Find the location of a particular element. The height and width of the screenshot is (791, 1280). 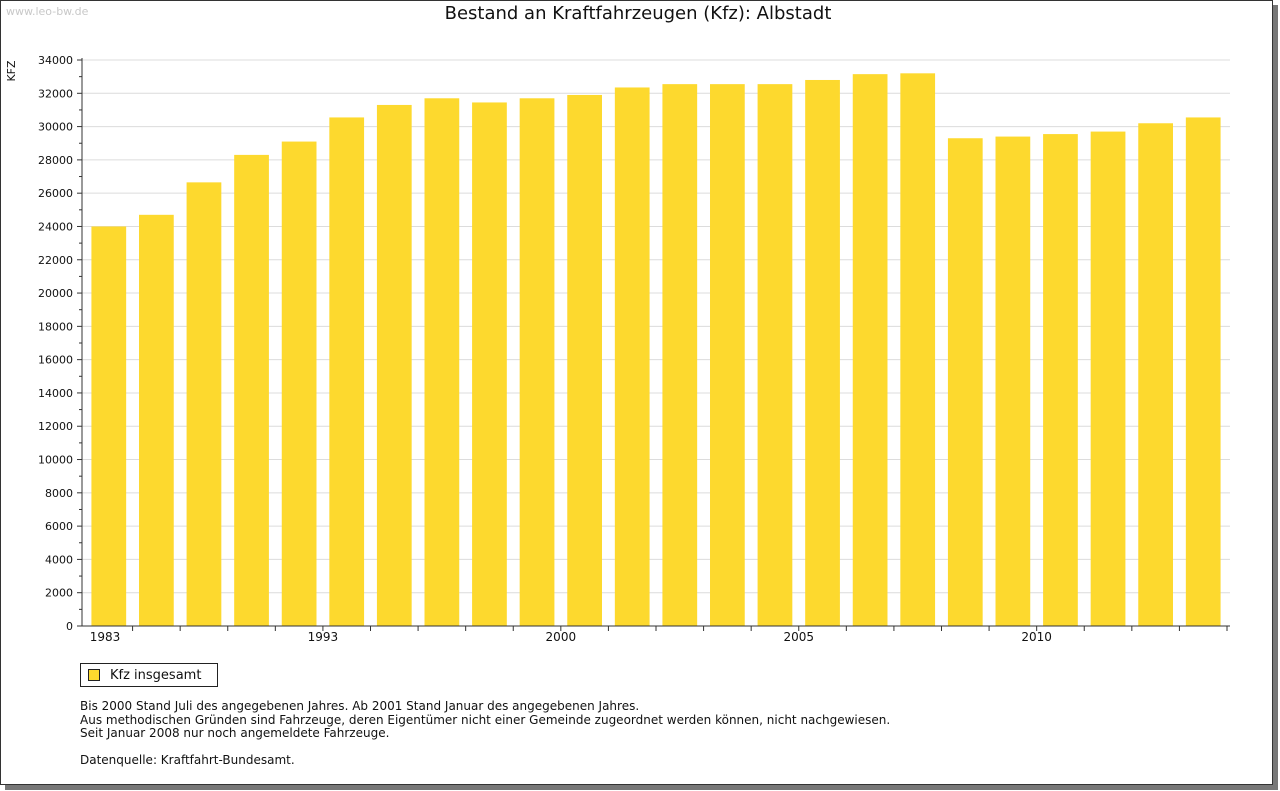

watermark: www.leo-bw.de is located at coordinates (47, 11).